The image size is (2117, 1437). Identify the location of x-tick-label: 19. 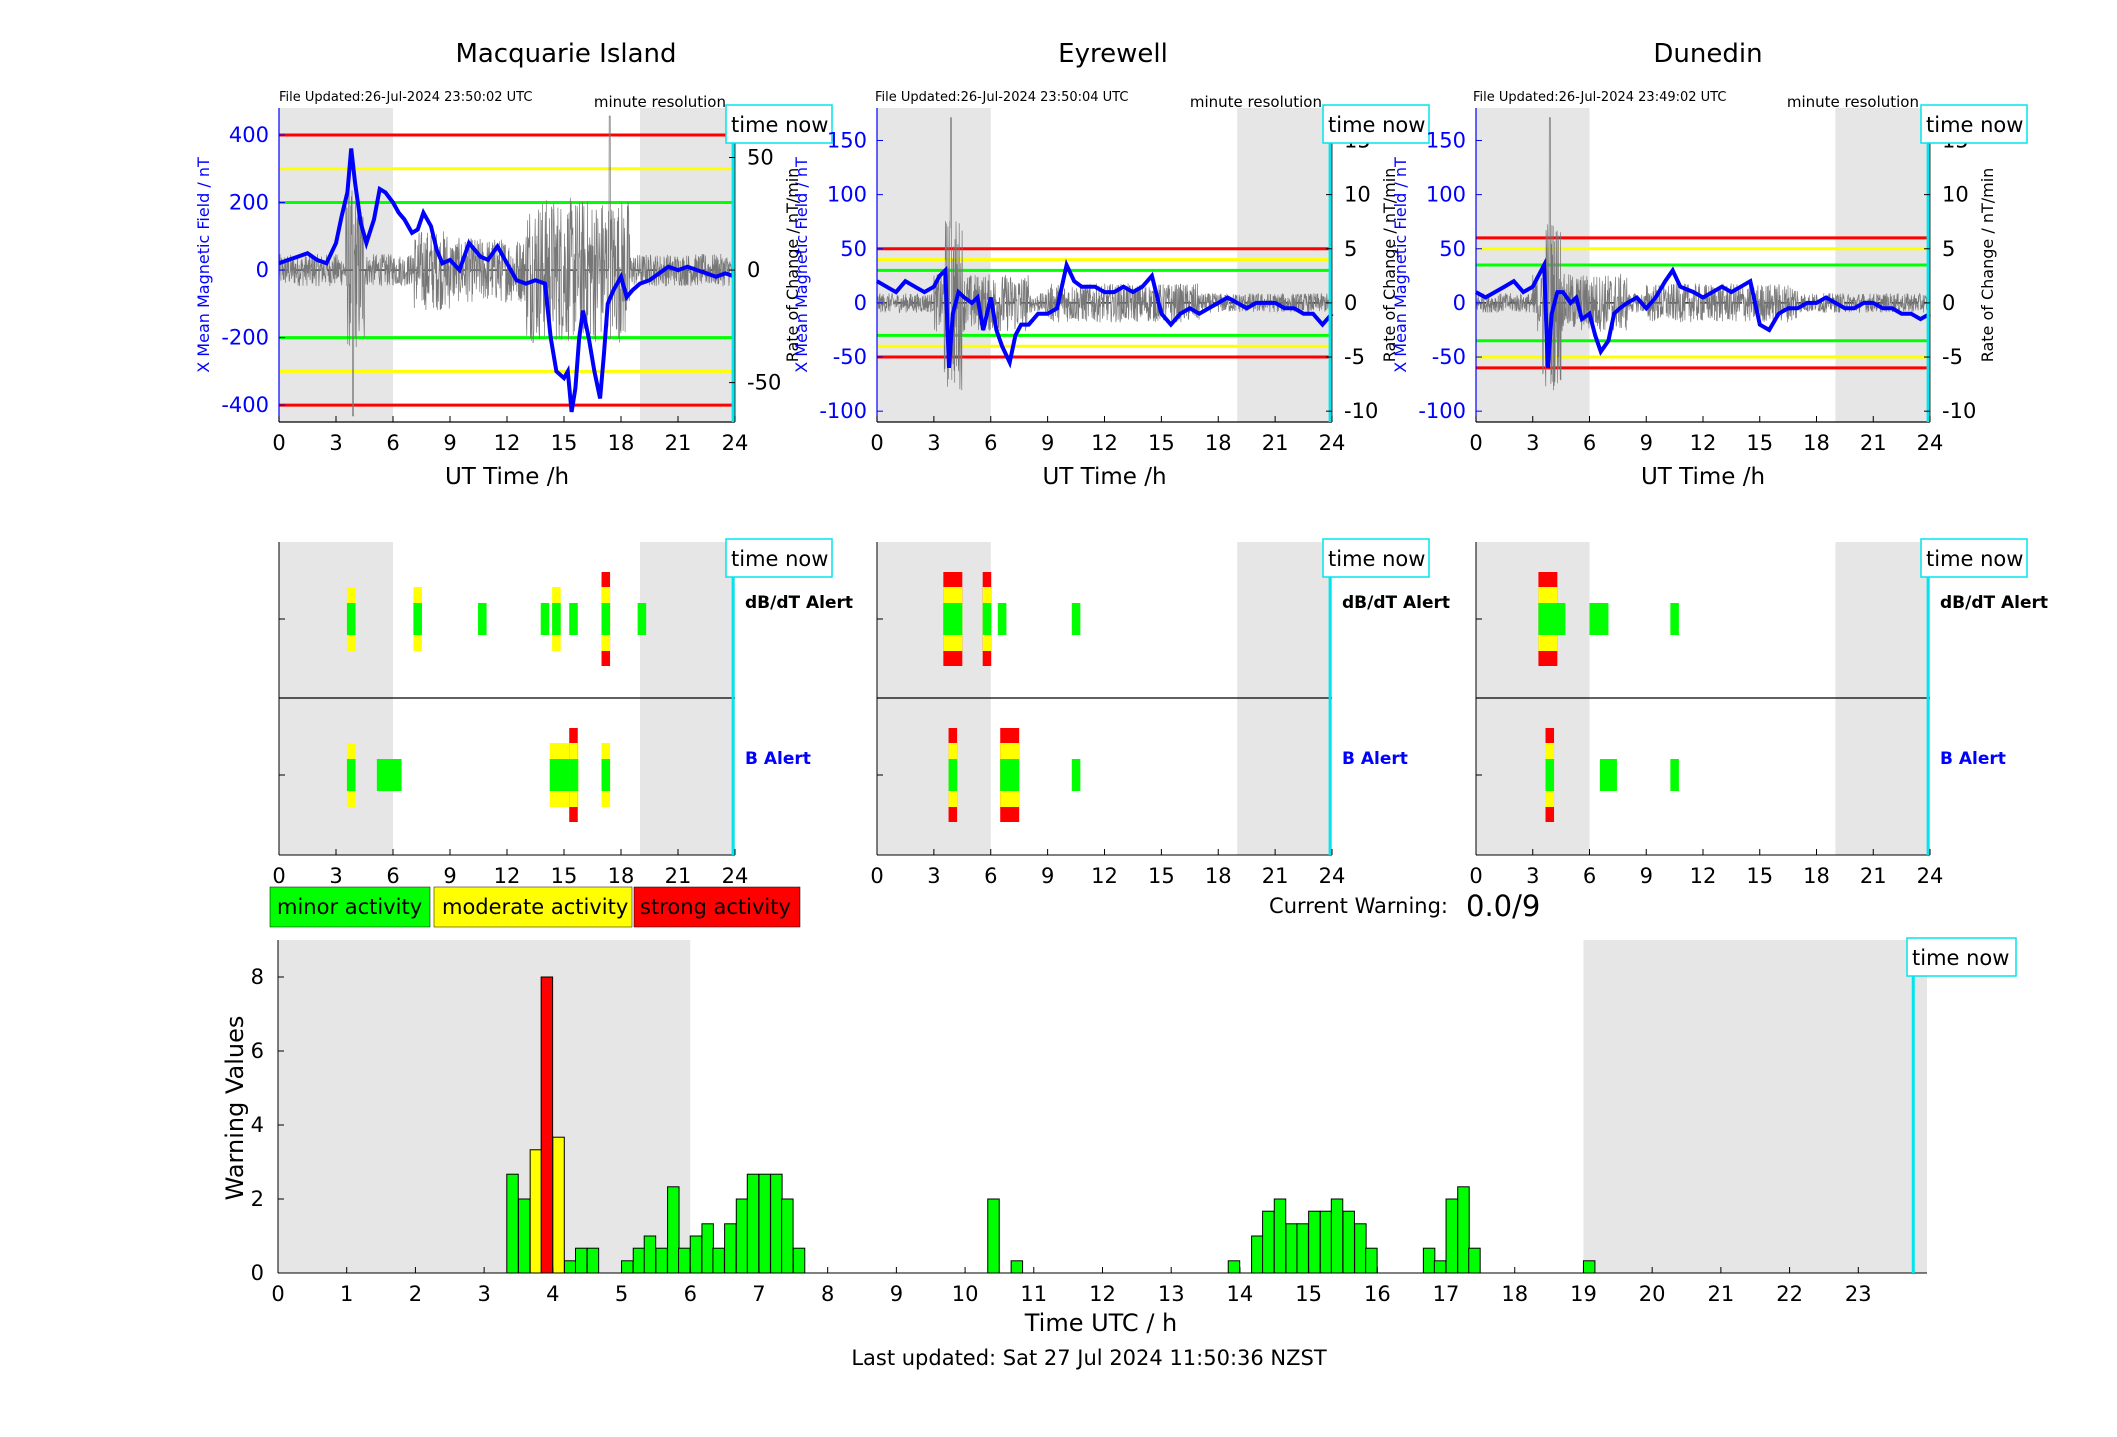
(1583, 1294).